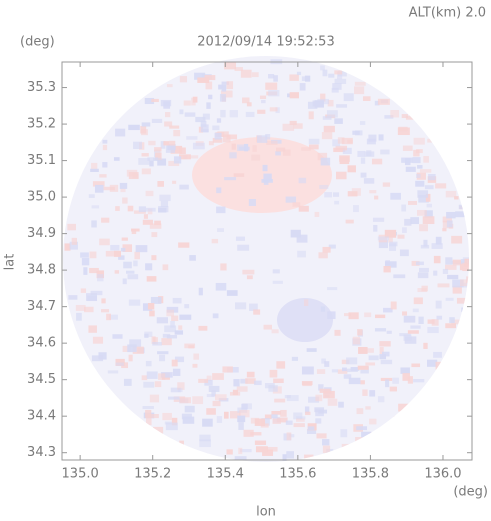 This screenshot has width=491, height=521. I want to click on y-unit: (deg), so click(37, 42).